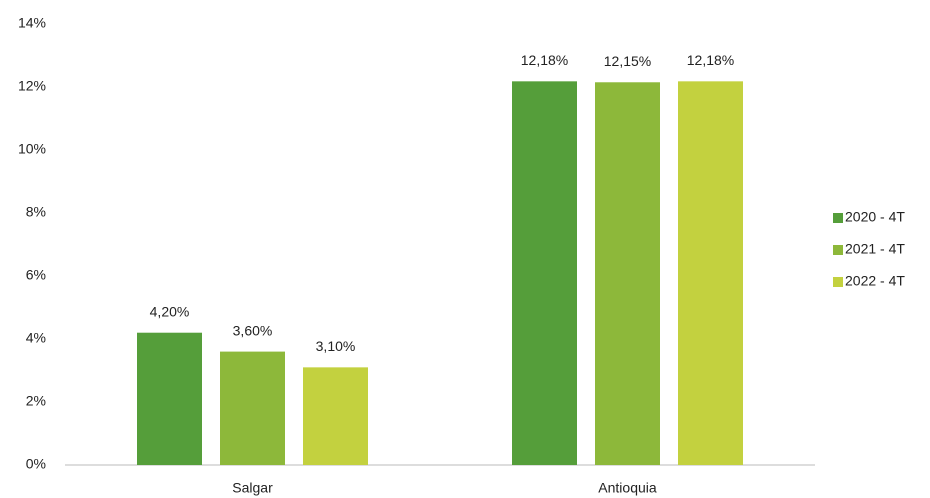  Describe the element at coordinates (36, 401) in the screenshot. I see `y-tick-label: 2%` at that location.